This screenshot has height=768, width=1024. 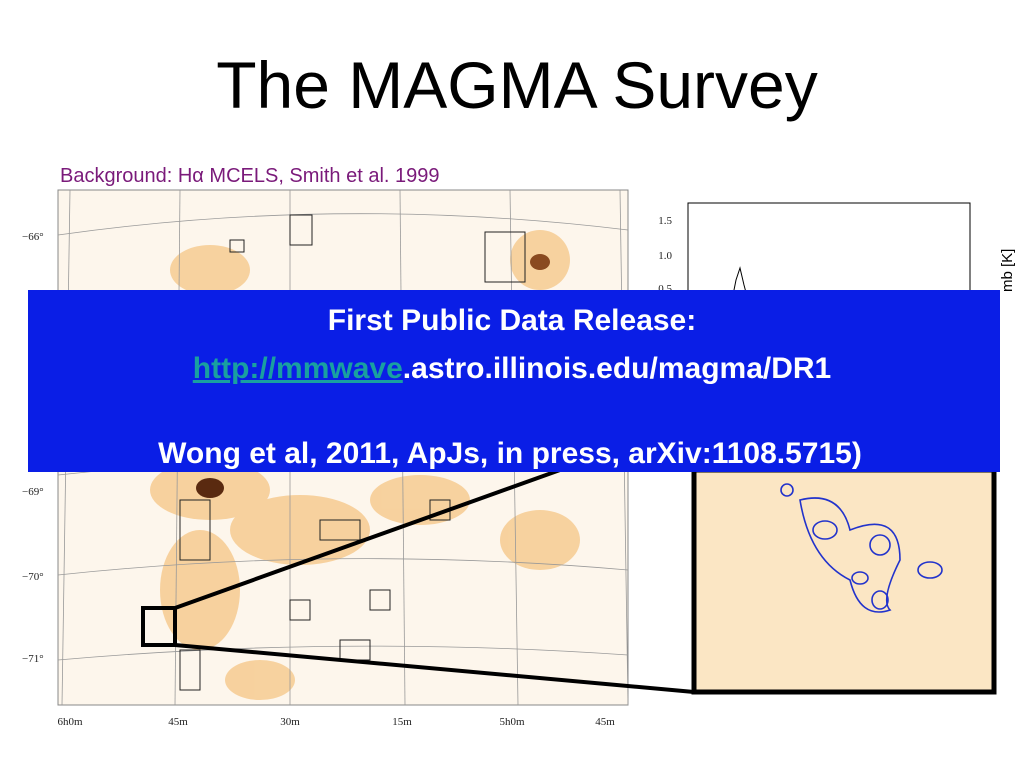 I want to click on url-rest: .astro.illinois.edu/magma/DR1, so click(x=617, y=368).